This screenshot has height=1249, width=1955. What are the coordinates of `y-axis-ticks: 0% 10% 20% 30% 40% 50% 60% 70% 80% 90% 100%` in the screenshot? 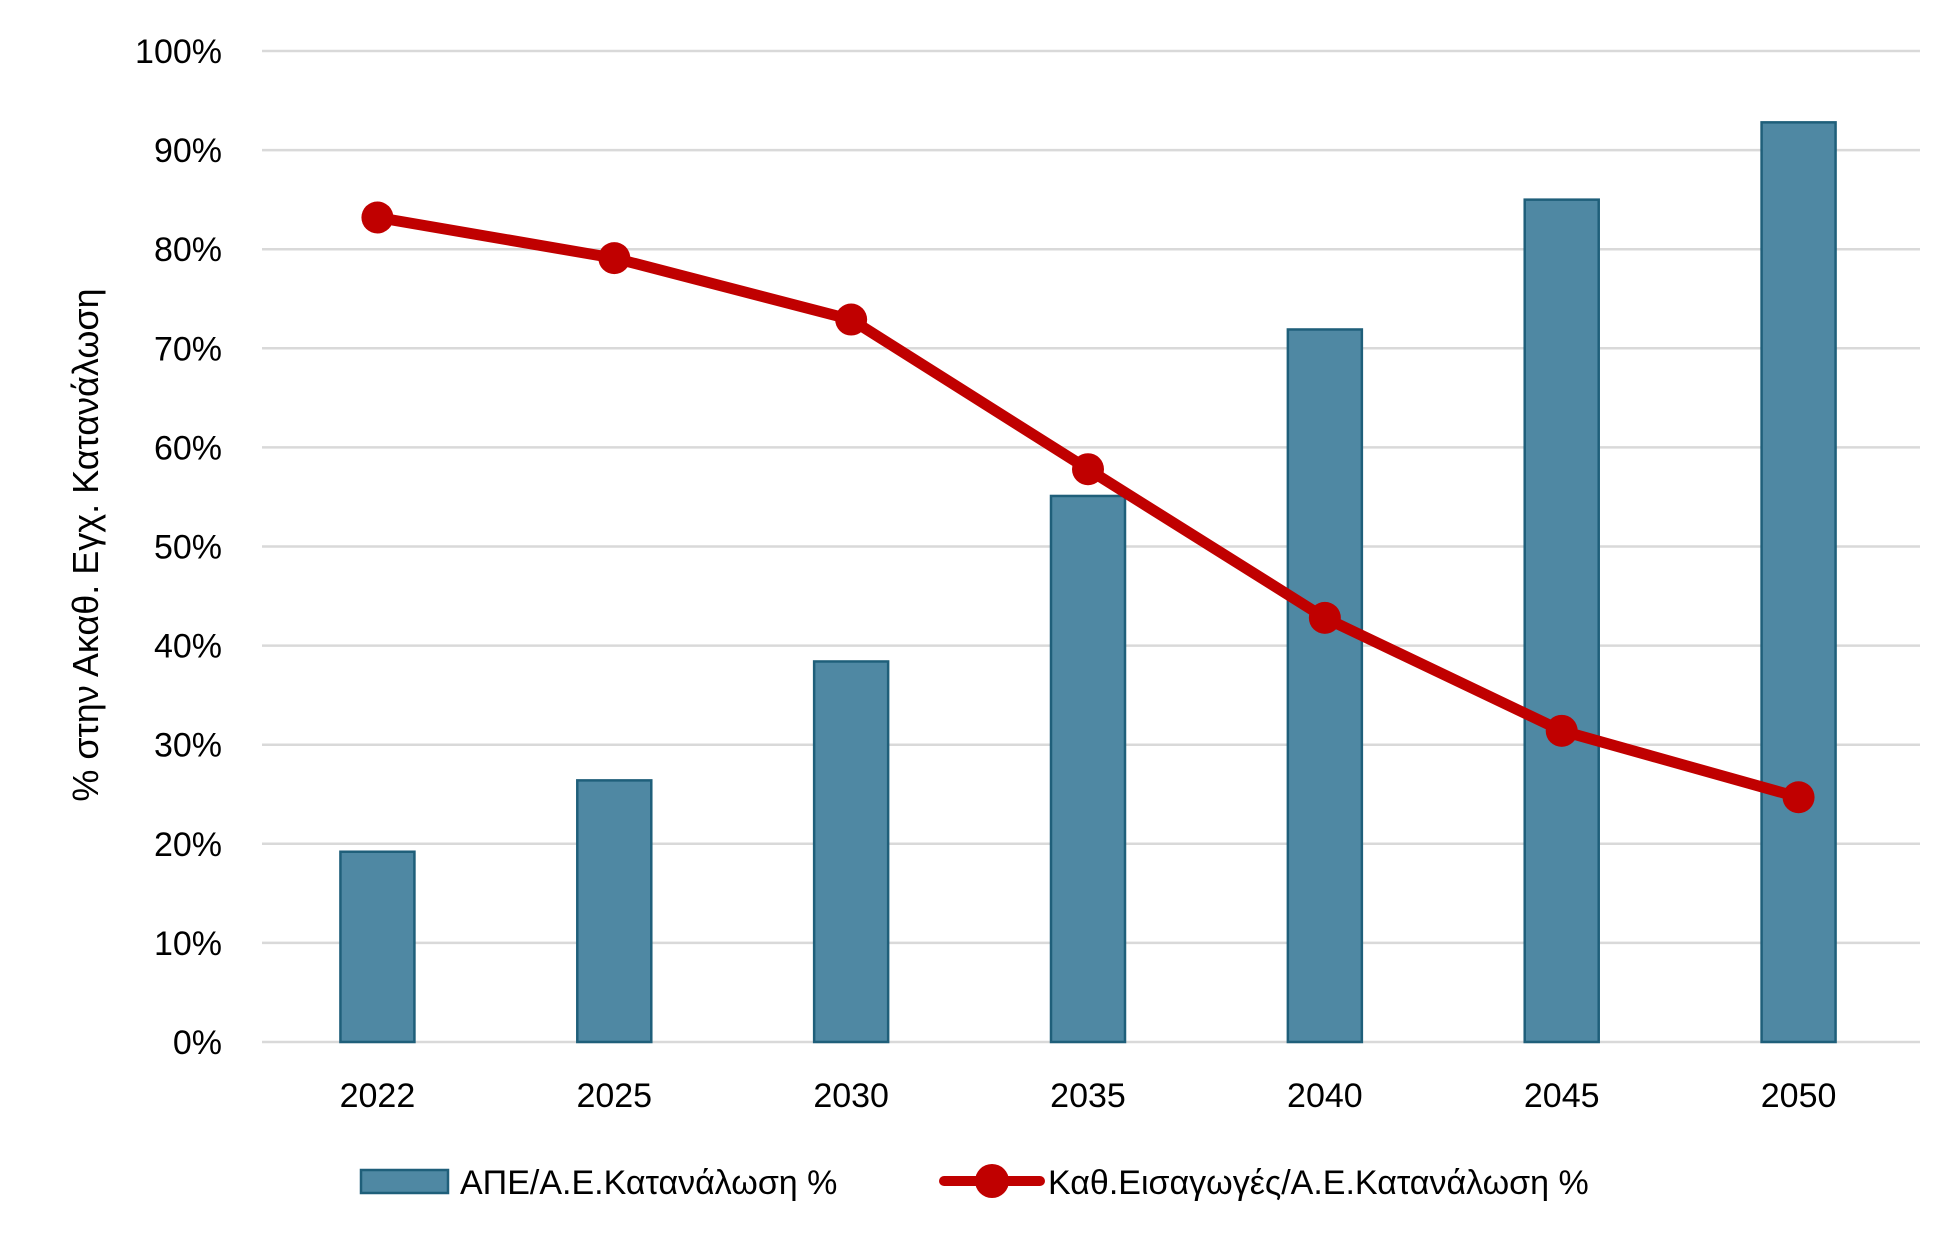 It's located at (178, 547).